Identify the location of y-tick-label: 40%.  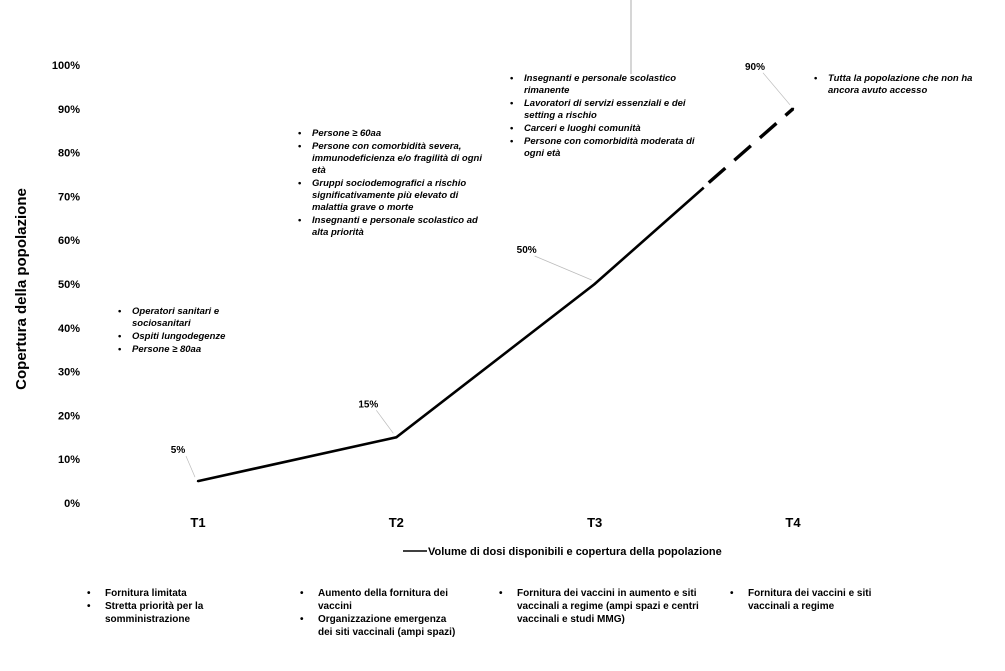
(69, 329).